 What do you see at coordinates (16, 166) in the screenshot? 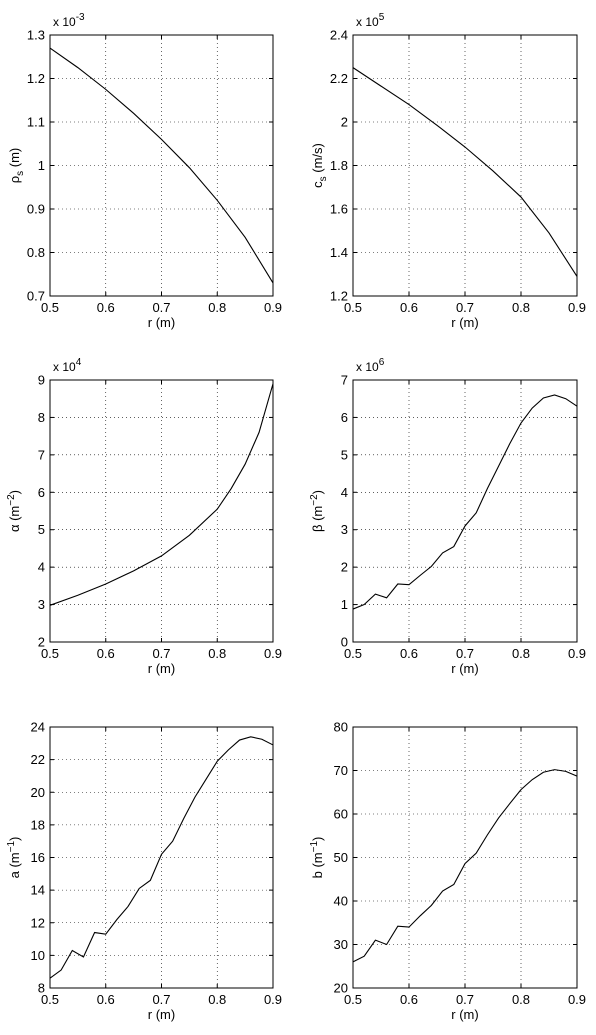
I see `y-axis-label: ρs (m)` at bounding box center [16, 166].